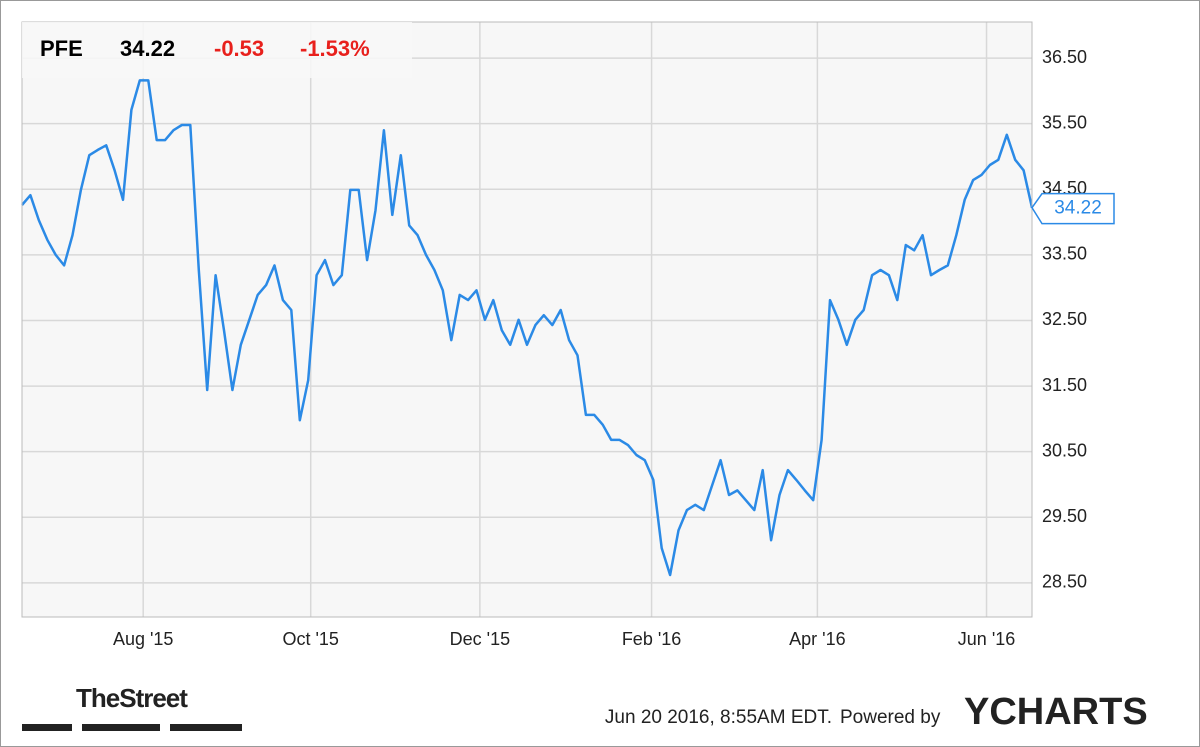  Describe the element at coordinates (1064, 319) in the screenshot. I see `y-tick-label: 32.50` at that location.